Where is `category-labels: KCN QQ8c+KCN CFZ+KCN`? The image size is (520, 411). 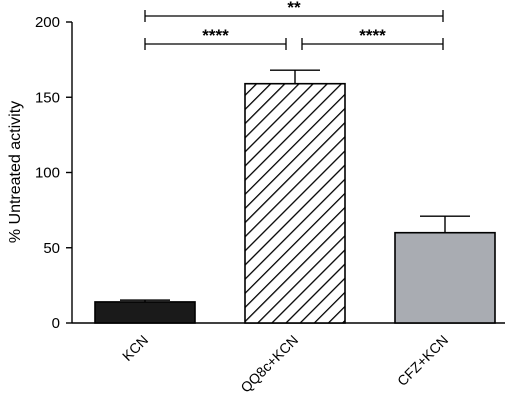
category-labels: KCN QQ8c+KCN CFZ+KCN is located at coordinates (285, 364).